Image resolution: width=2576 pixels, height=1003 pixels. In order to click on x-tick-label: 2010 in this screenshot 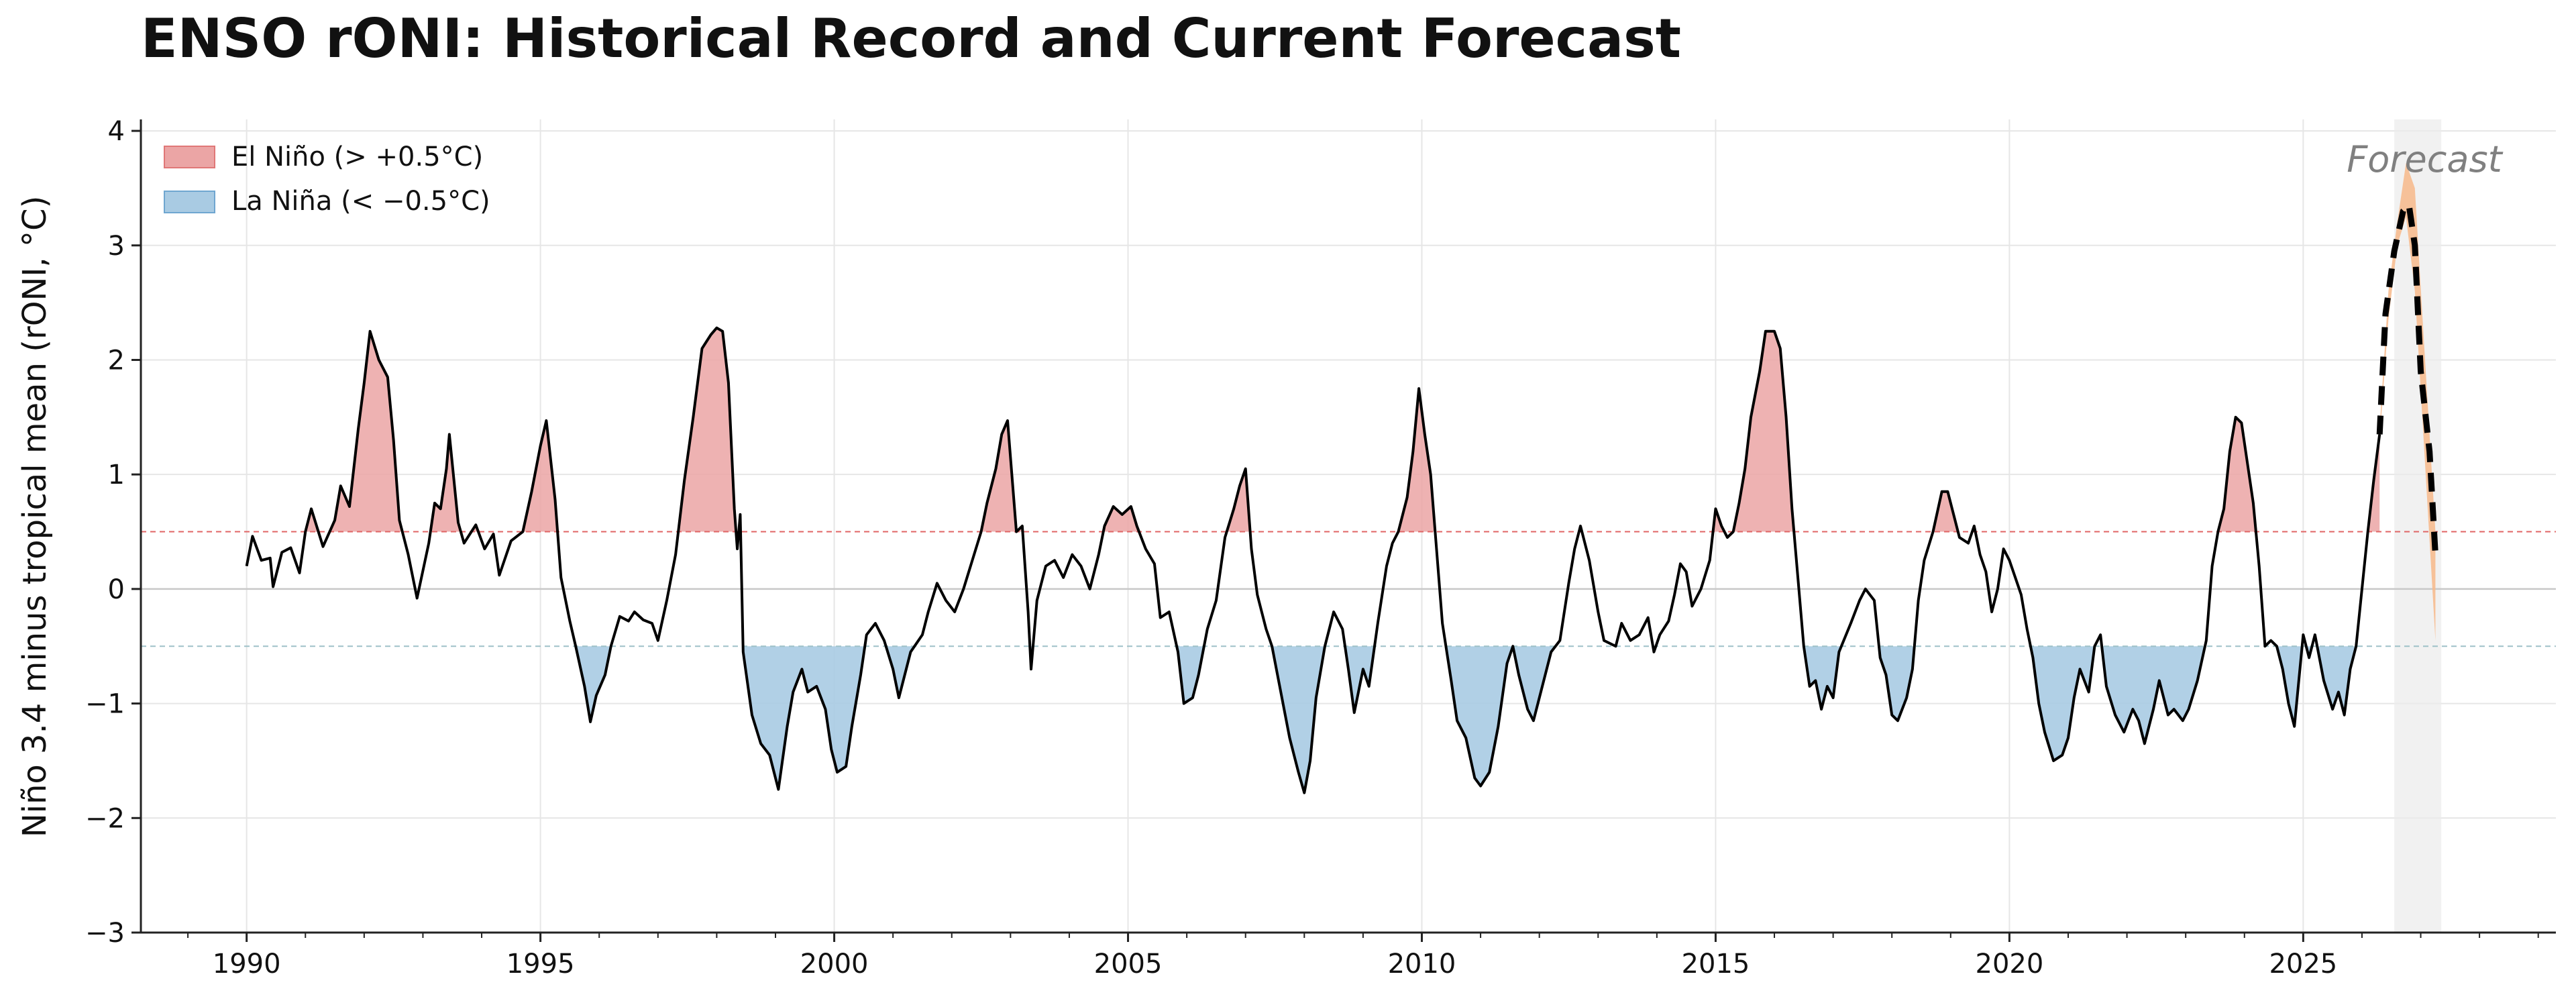, I will do `click(1422, 964)`.